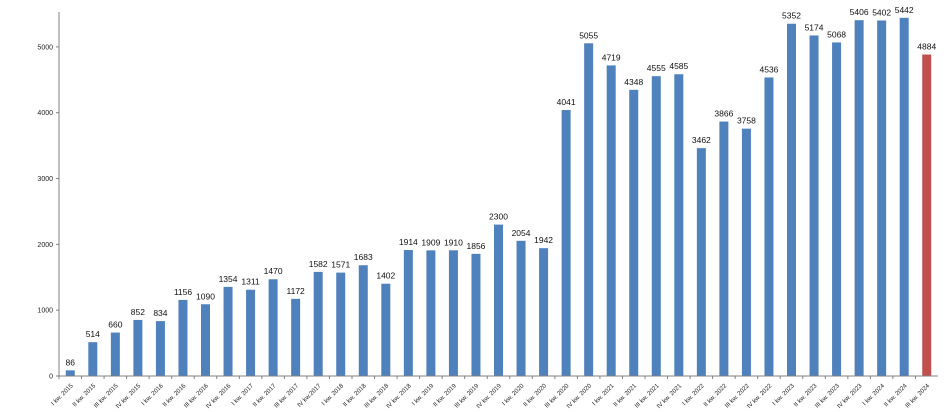  I want to click on data-label: 2300, so click(498, 217).